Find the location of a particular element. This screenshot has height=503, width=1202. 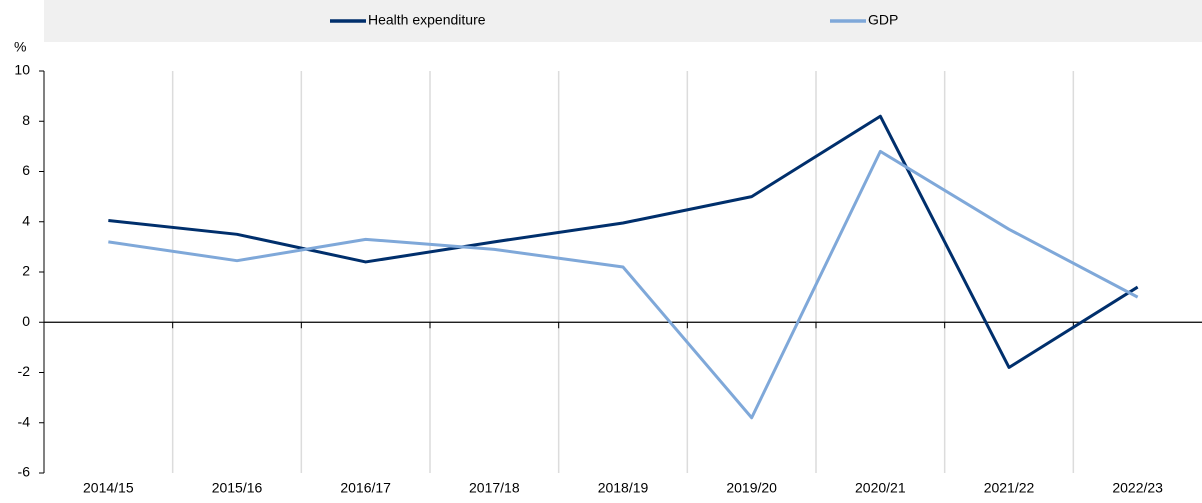

x-tick-label: 2014/15 is located at coordinates (108, 488).